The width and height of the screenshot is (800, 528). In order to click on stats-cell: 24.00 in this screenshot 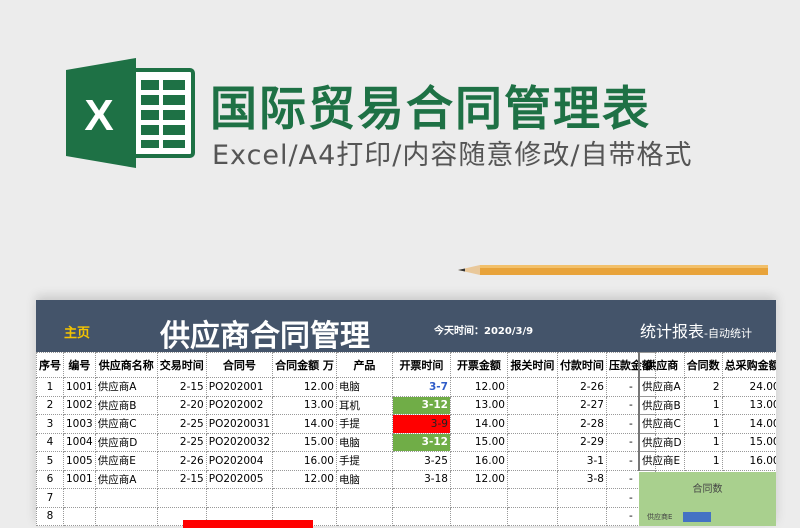, I will do `click(748, 387)`.